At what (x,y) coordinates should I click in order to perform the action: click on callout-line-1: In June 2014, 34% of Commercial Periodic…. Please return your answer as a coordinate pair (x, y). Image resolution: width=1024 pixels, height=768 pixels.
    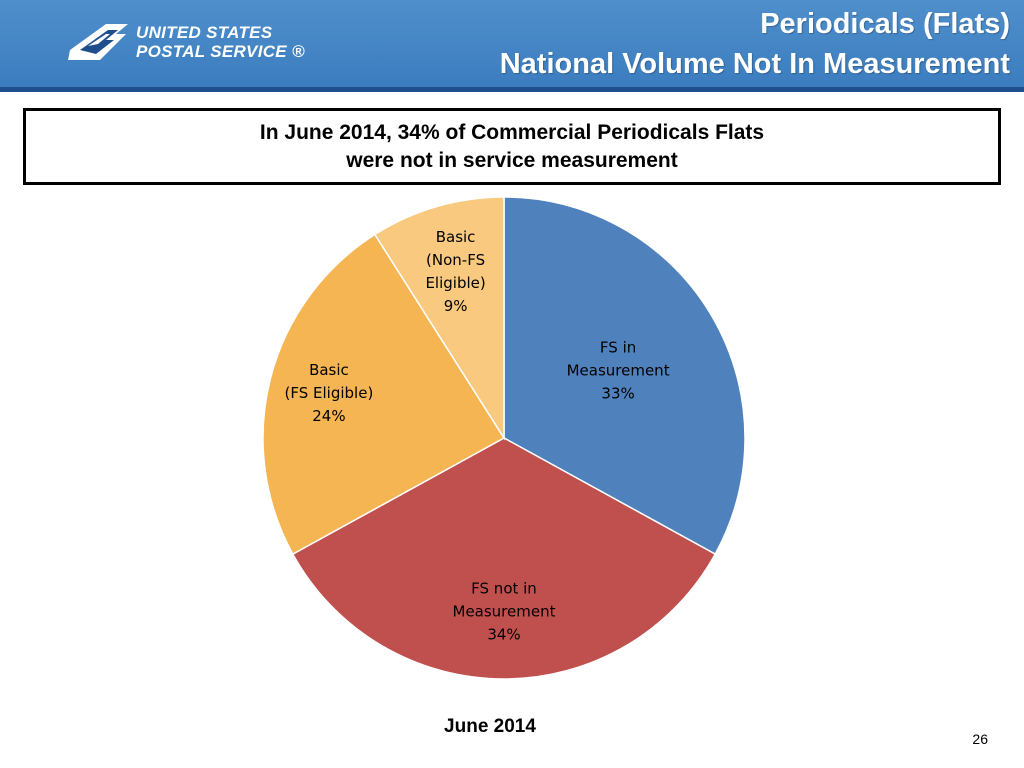
    Looking at the image, I should click on (512, 132).